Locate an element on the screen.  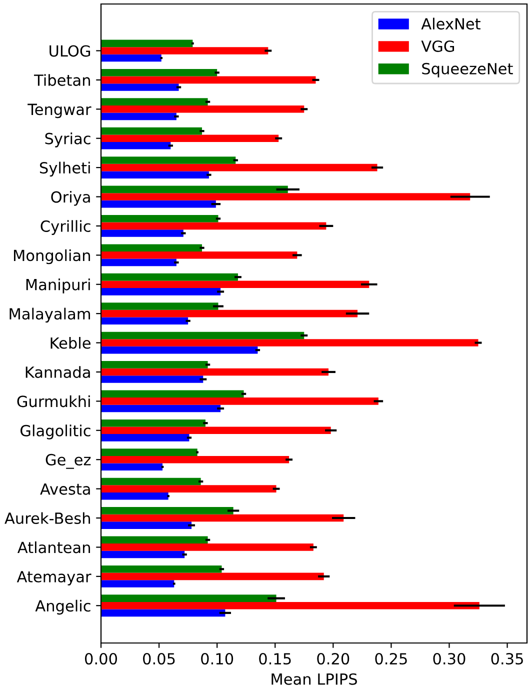
x-tick-label: 0.00 is located at coordinates (101, 658).